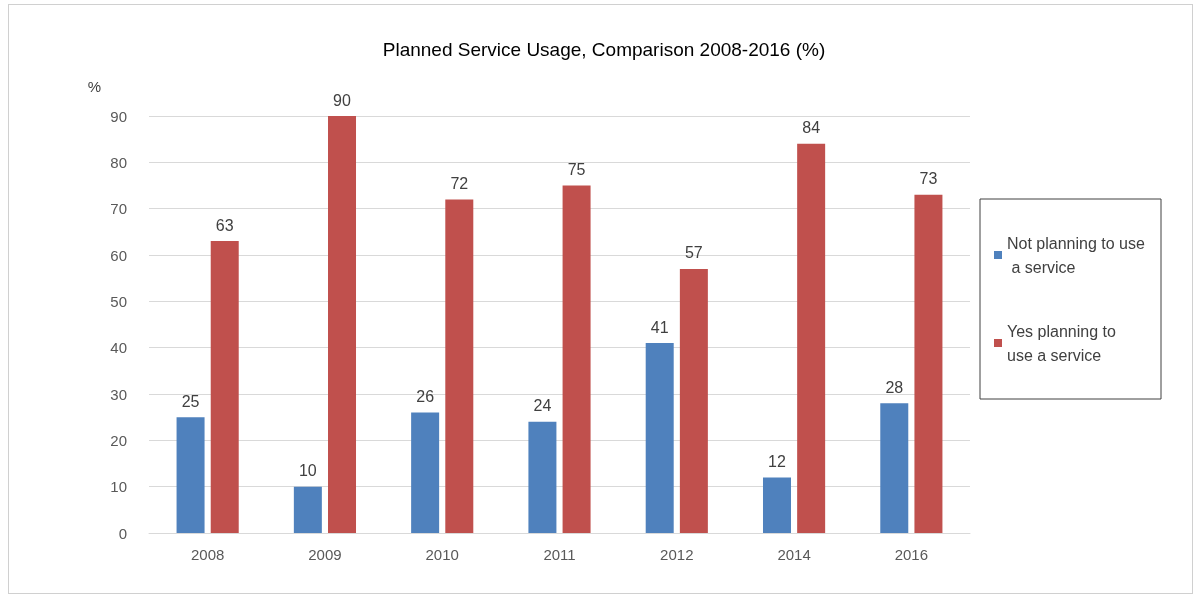  I want to click on y-axis-title: %, so click(94, 86).